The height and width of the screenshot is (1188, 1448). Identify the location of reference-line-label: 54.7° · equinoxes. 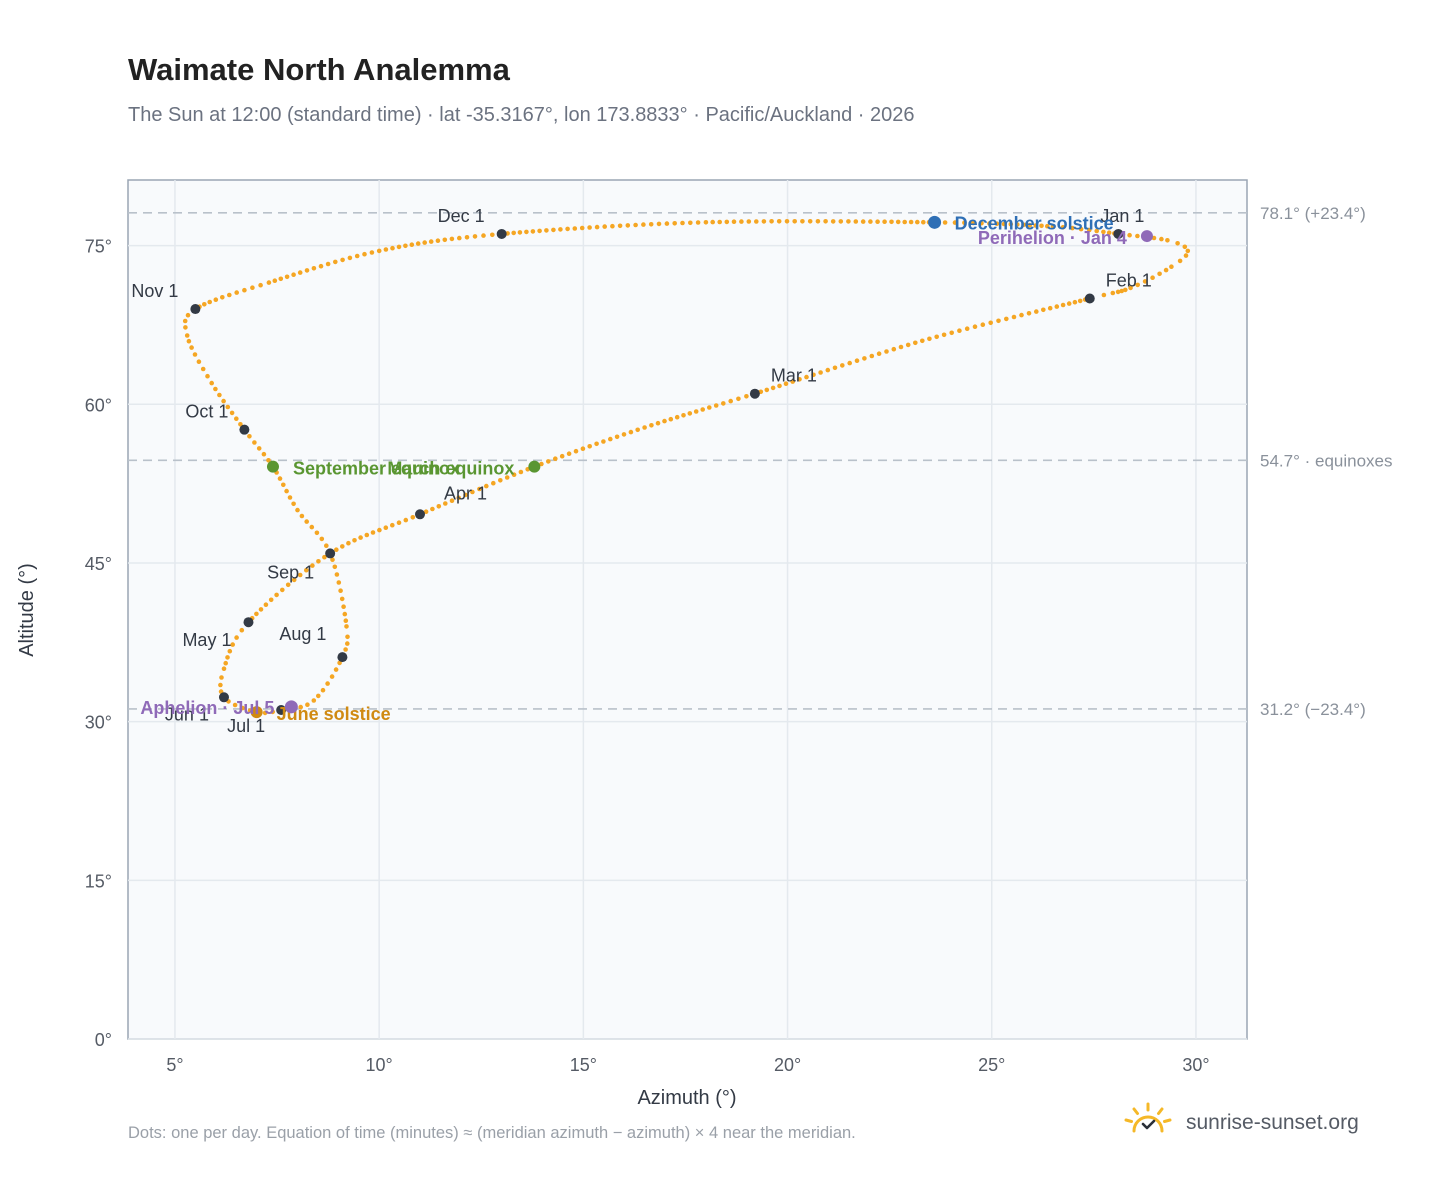
(1326, 460).